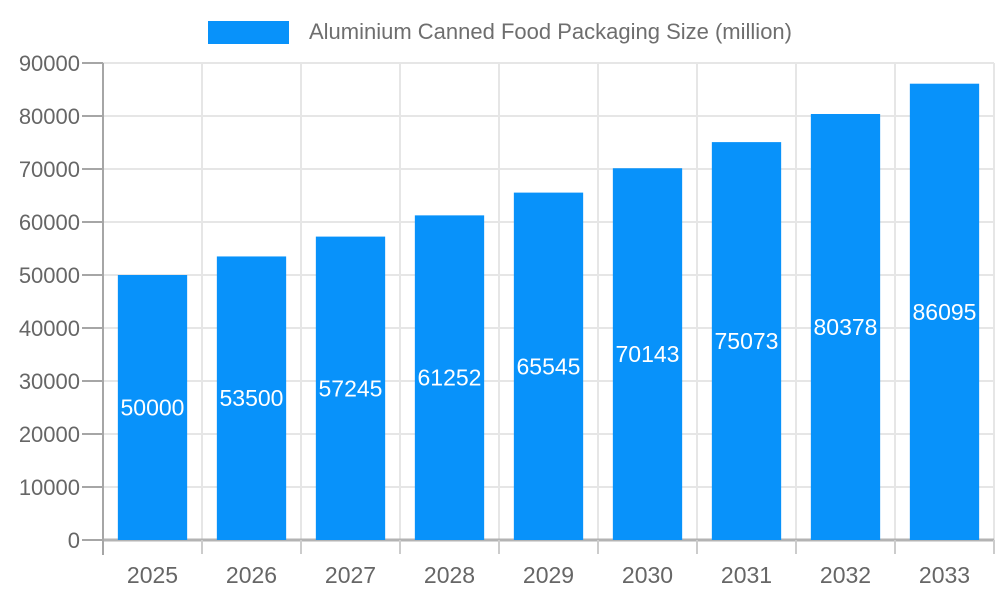 This screenshot has width=1000, height=600. Describe the element at coordinates (251, 575) in the screenshot. I see `x-tick-label: 2026` at that location.